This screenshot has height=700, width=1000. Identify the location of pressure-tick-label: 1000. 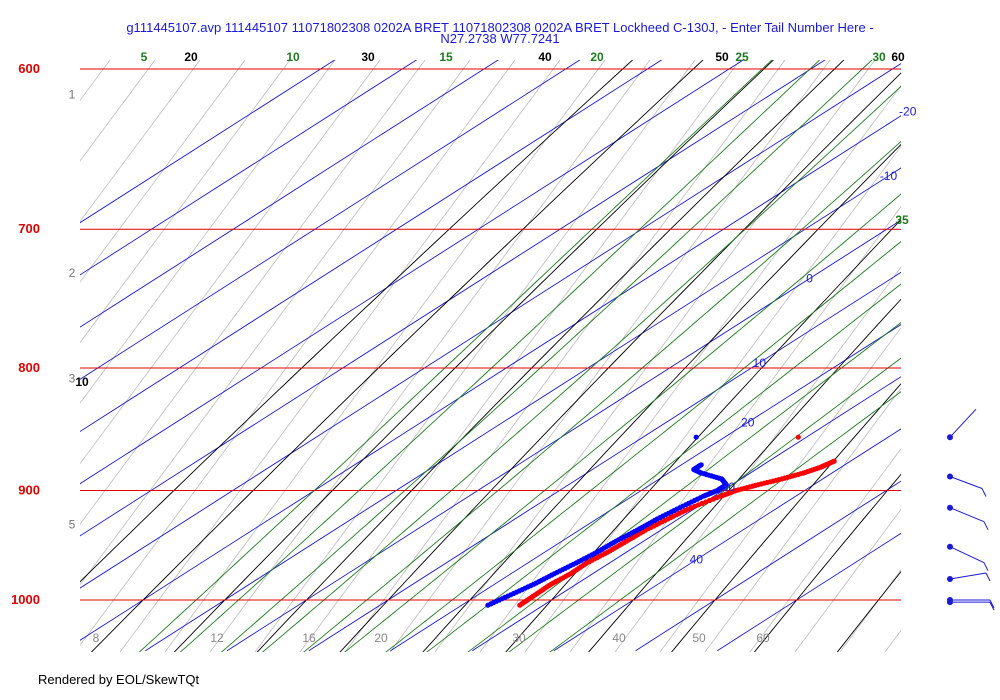
(25, 599).